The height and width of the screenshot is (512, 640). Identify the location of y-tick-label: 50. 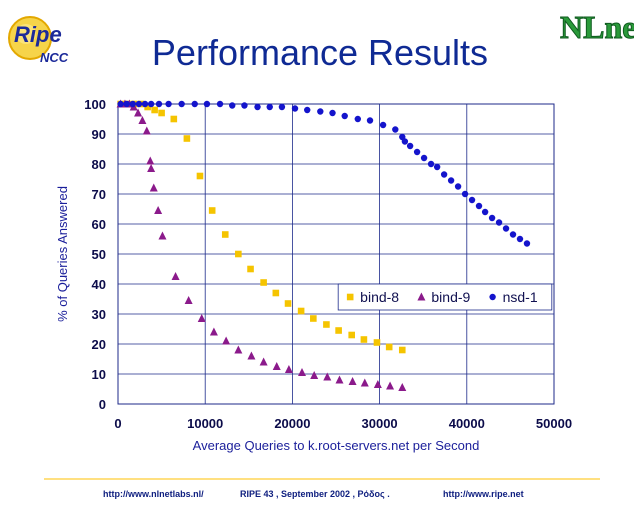
(99, 254).